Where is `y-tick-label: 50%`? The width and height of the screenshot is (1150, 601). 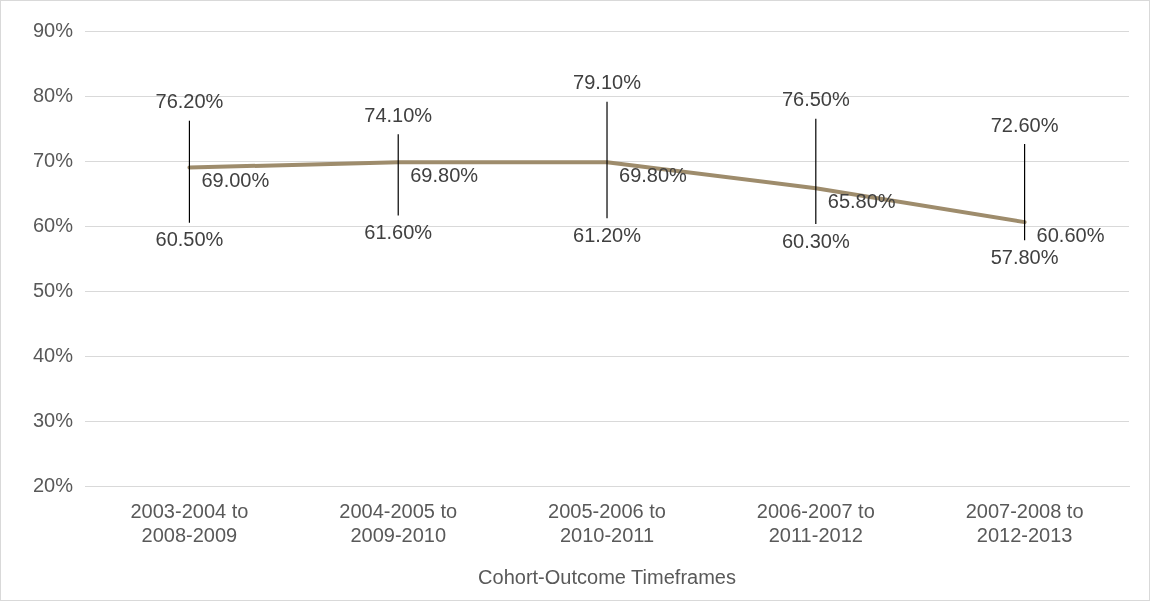 y-tick-label: 50% is located at coordinates (53, 289).